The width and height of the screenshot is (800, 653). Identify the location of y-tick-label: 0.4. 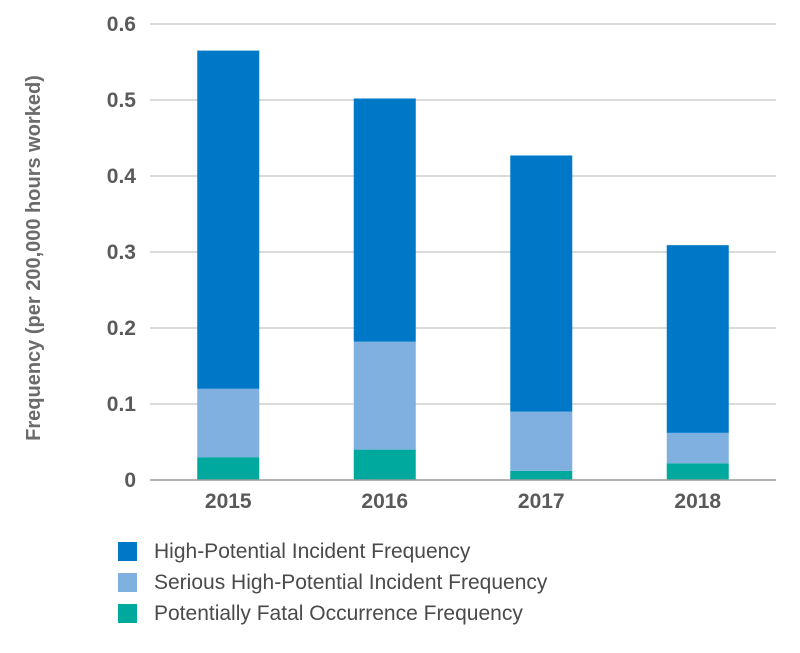
(122, 176).